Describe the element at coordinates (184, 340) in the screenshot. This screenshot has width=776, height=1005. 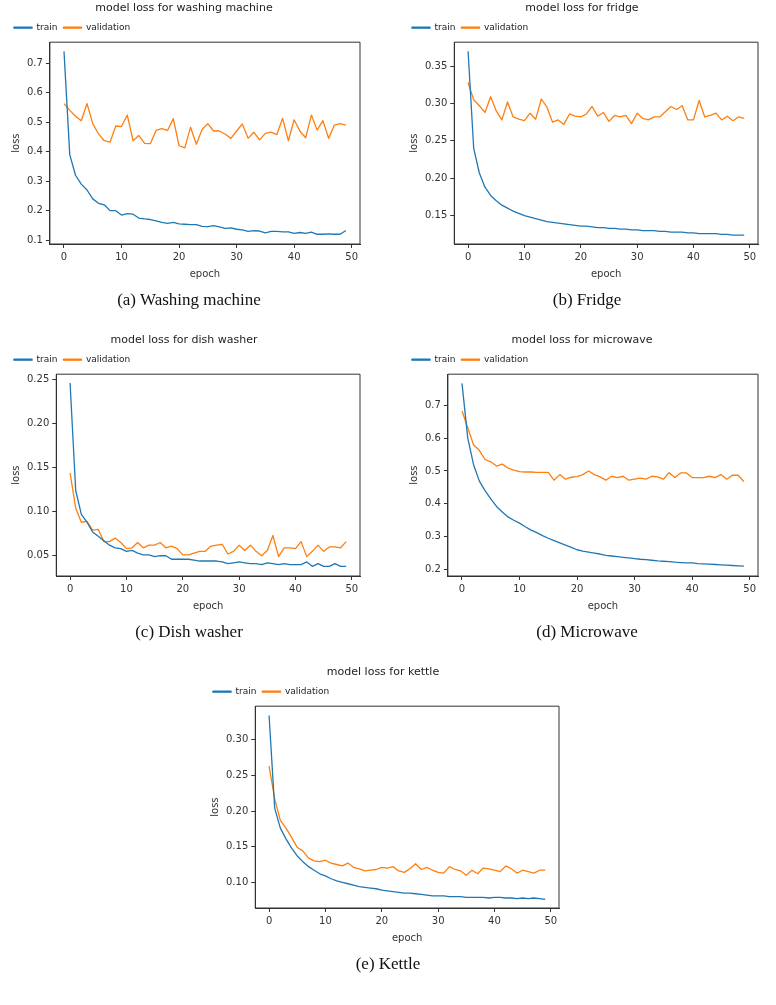
I see `chart-title: model loss for dish washer` at that location.